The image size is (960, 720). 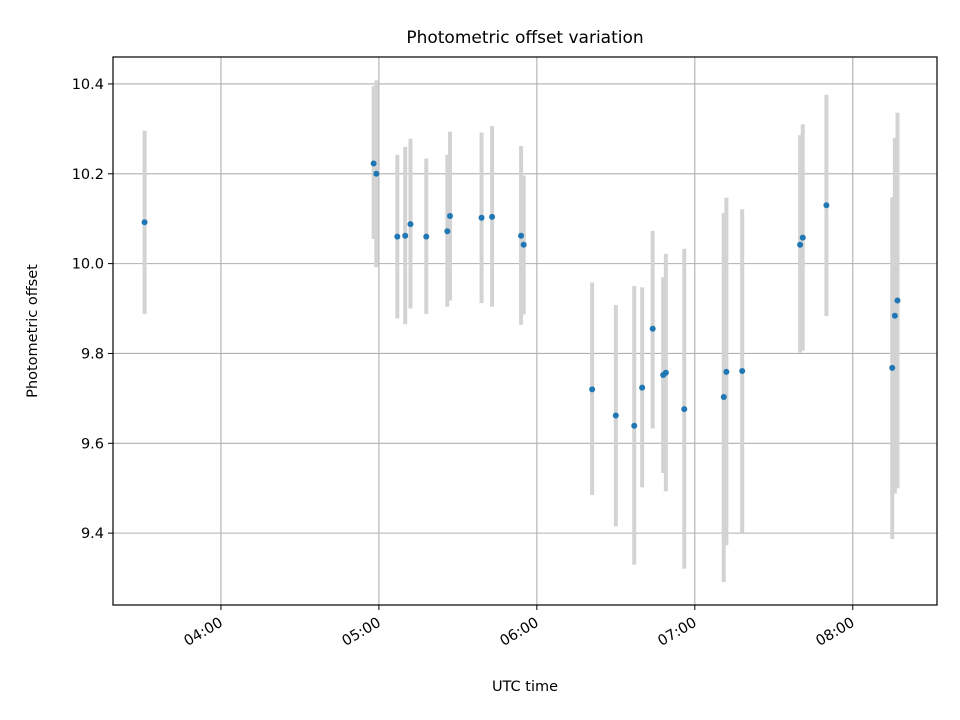 I want to click on x-axis-label: UTC time, so click(x=525, y=687).